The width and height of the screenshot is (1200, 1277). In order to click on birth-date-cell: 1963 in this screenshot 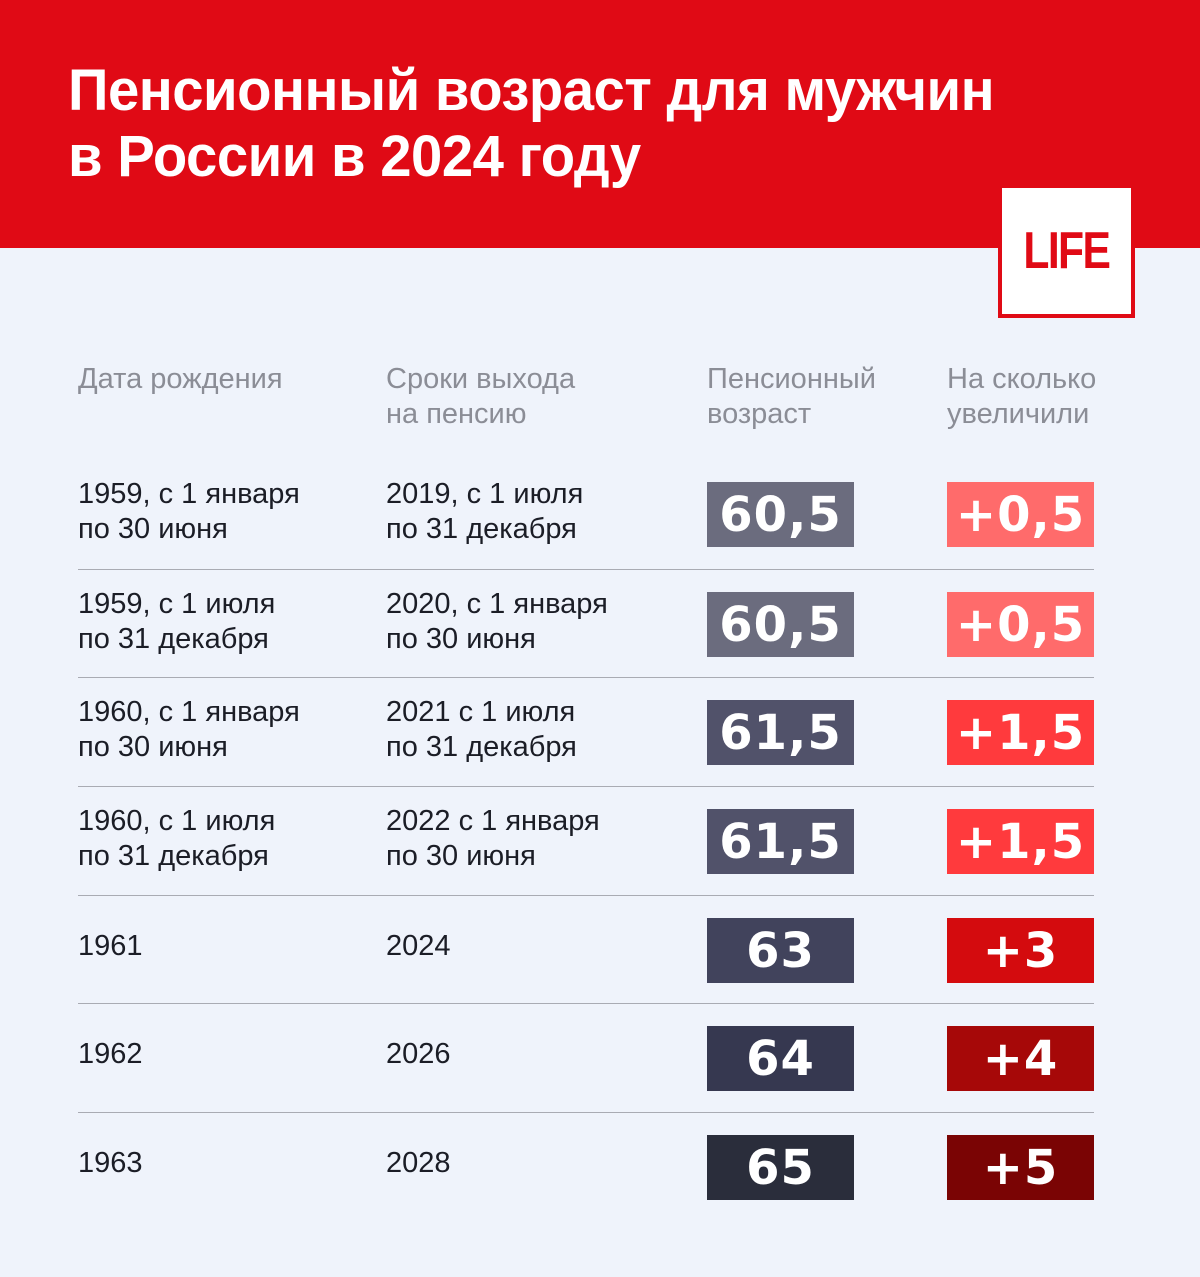, I will do `click(110, 1163)`.